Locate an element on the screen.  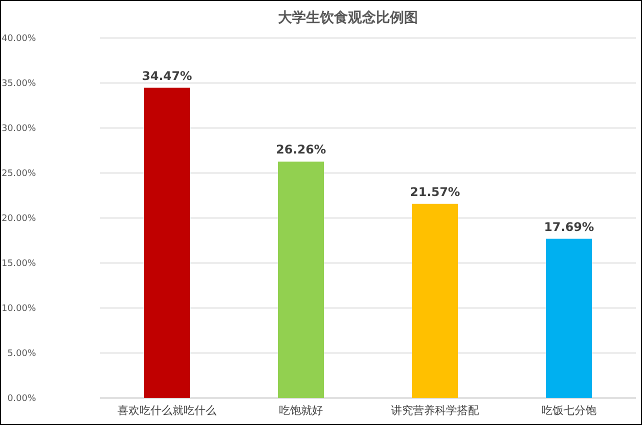
y-tick-label: 0.00% is located at coordinates (21, 399).